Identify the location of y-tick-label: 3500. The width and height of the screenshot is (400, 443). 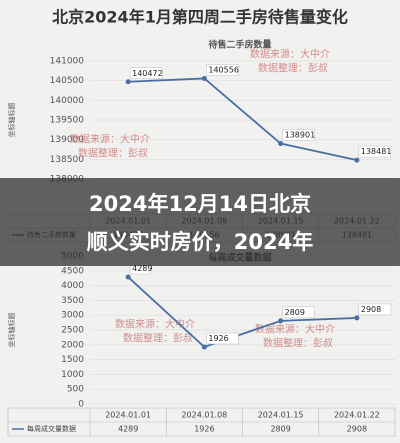
(72, 301).